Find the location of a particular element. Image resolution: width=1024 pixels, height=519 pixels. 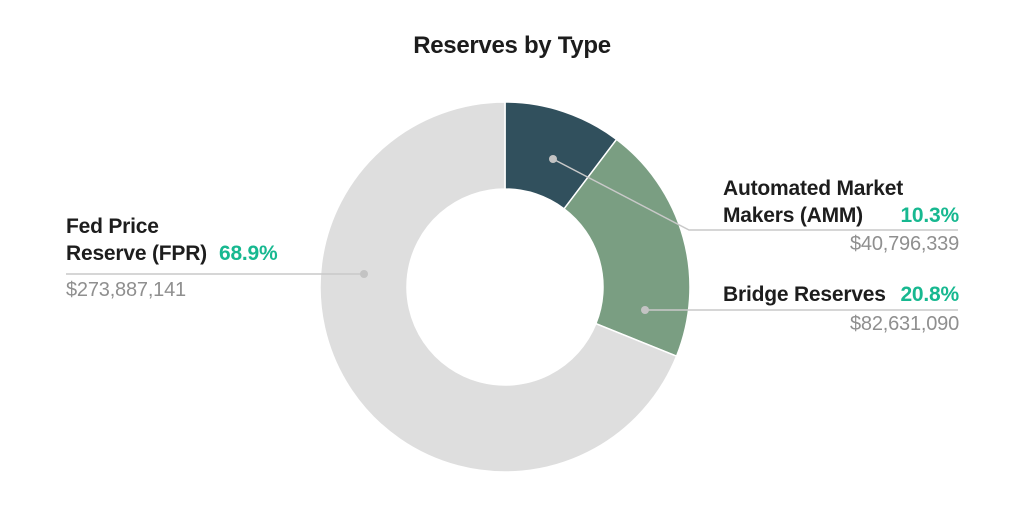

donut-slice is located at coordinates (627, 248).